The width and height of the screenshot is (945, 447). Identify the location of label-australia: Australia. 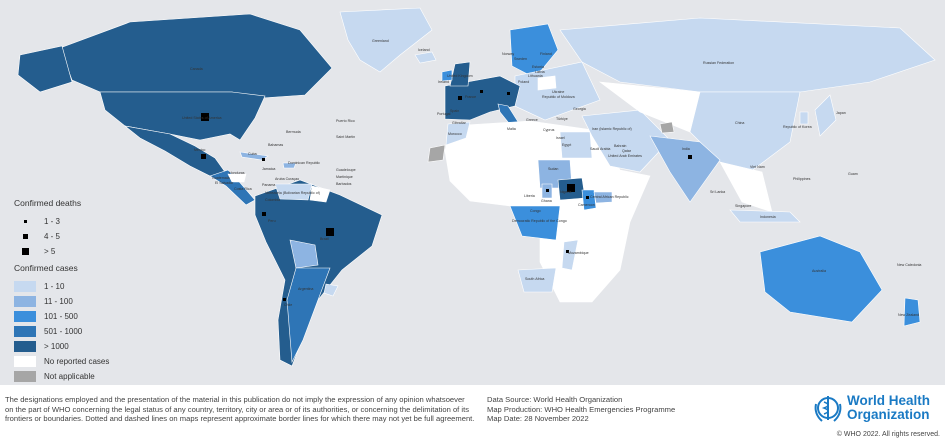
(819, 271).